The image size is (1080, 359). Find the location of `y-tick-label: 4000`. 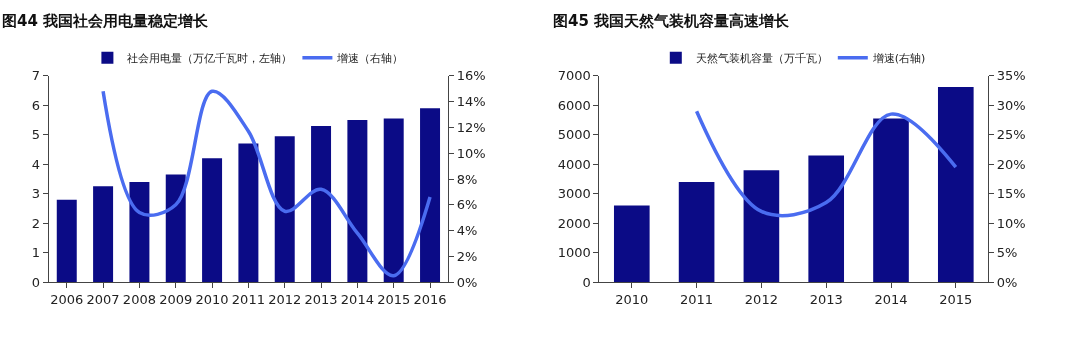

y-tick-label: 4000 is located at coordinates (574, 164).